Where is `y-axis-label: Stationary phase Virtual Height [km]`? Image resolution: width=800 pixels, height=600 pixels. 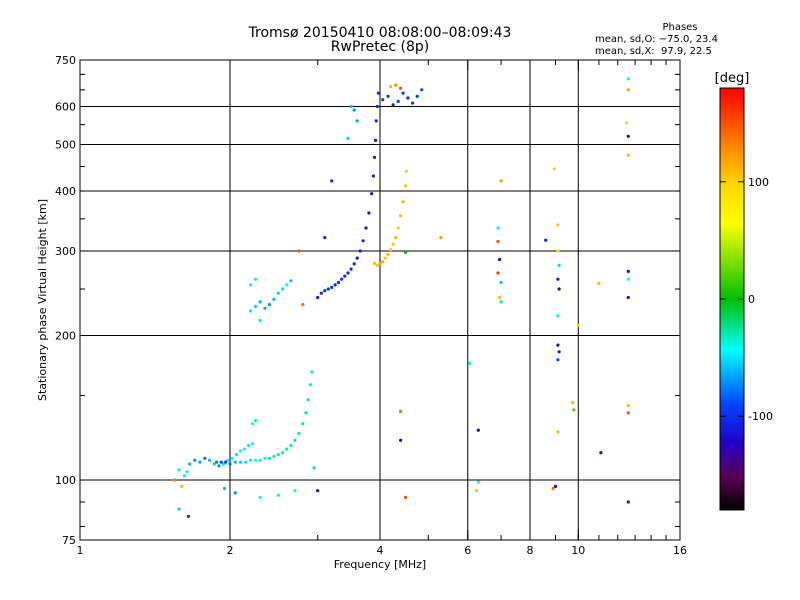 y-axis-label: Stationary phase Virtual Height [km] is located at coordinates (42, 300).